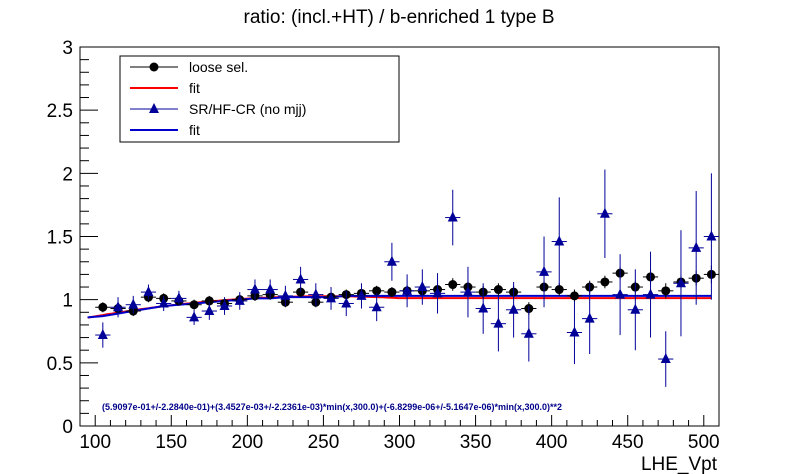 Image resolution: width=798 pixels, height=474 pixels. I want to click on legend-label: loose sel., so click(218, 67).